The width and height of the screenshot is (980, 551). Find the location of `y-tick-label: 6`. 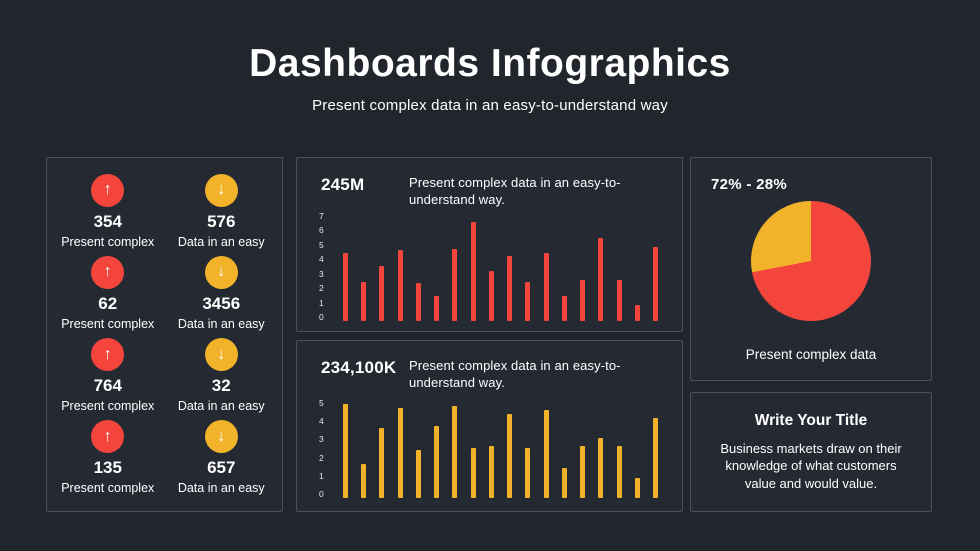

y-tick-label: 6 is located at coordinates (321, 230).